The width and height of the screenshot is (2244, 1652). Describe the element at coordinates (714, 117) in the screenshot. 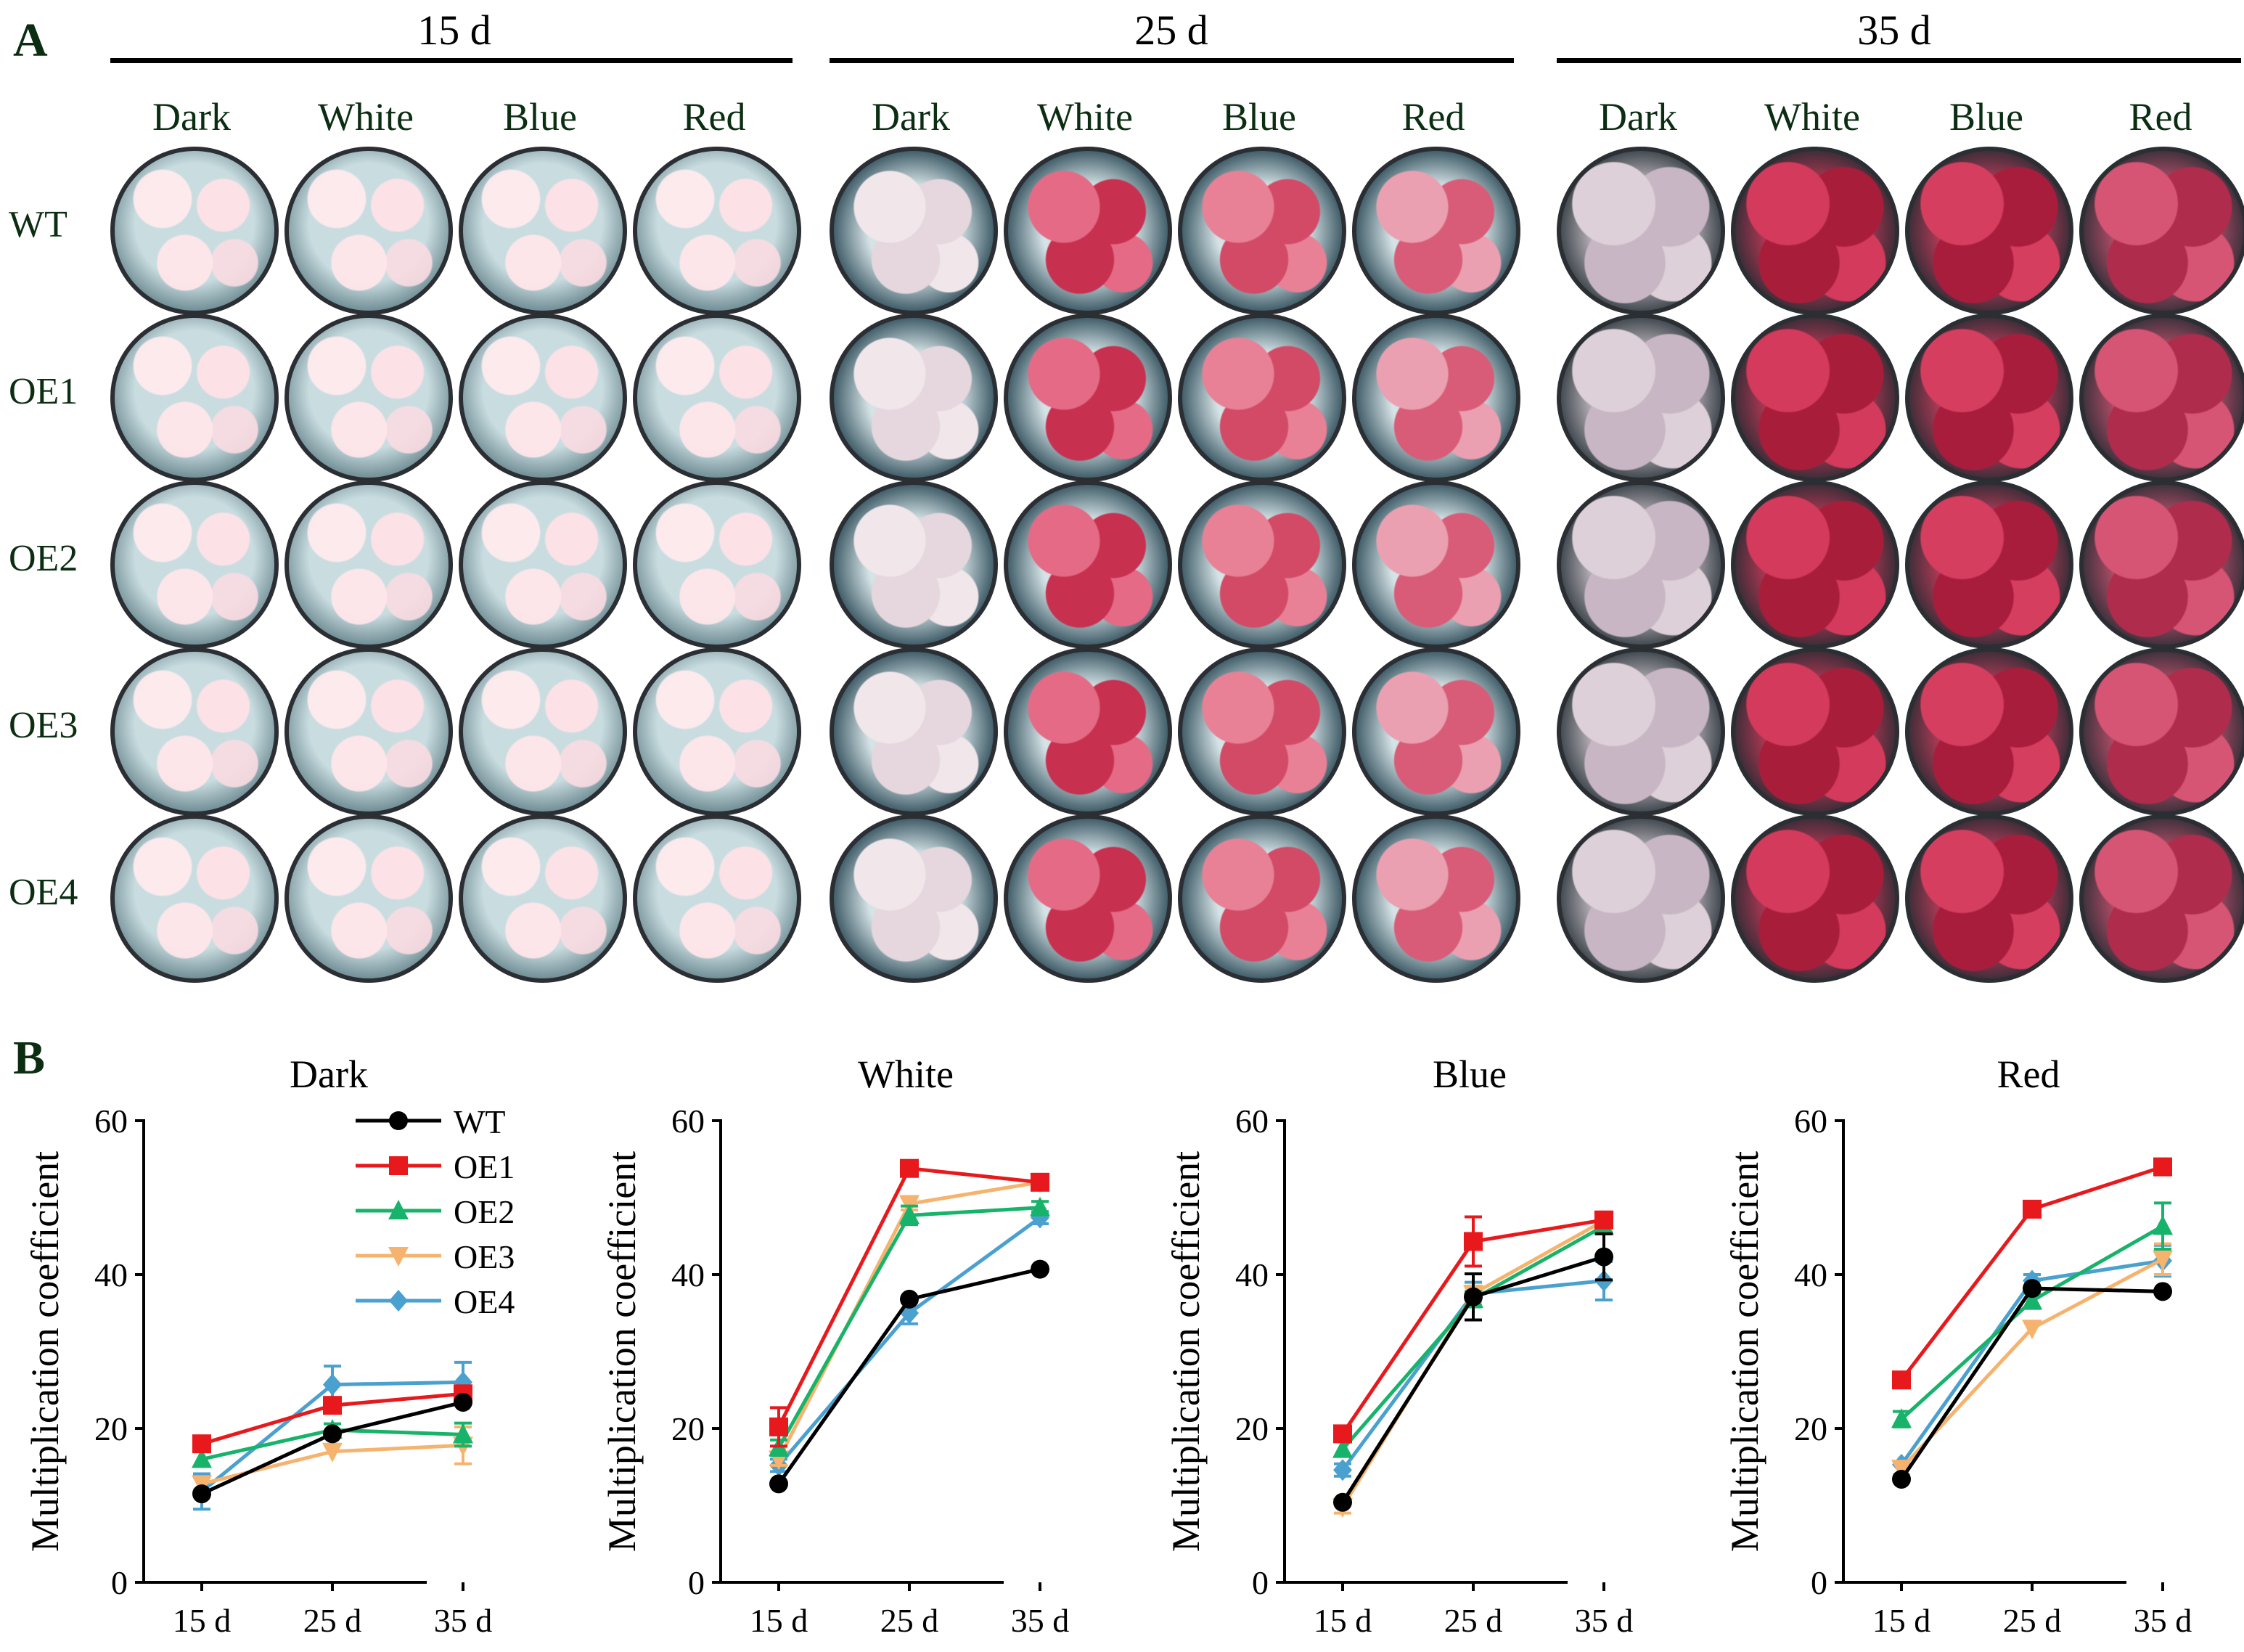

I see `column-label-red: Red` at that location.